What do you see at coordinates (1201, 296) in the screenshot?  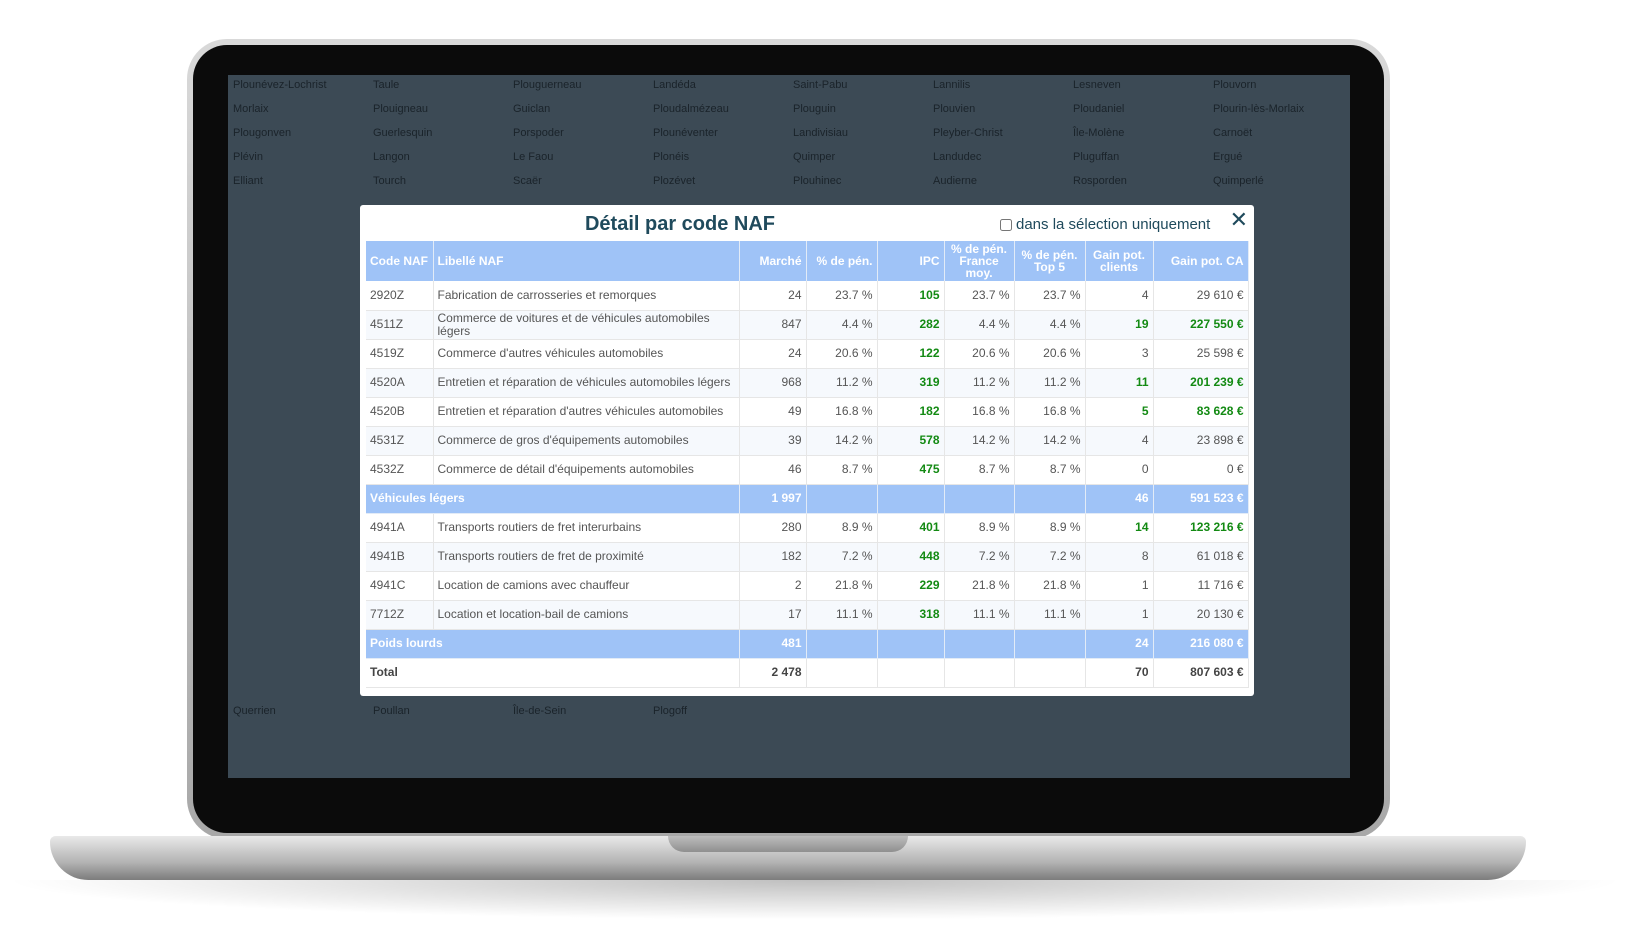 I see `cell-gain-ca: 29 610 €` at bounding box center [1201, 296].